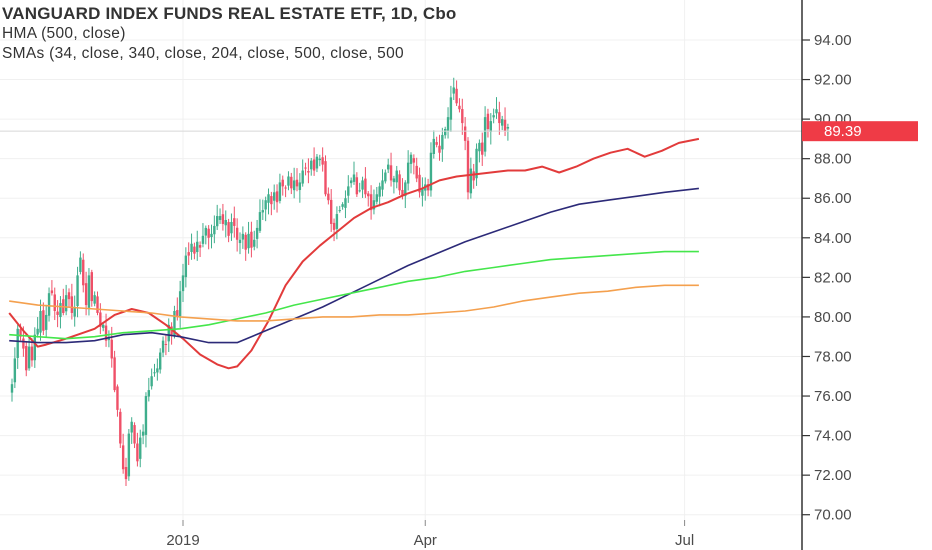 The width and height of the screenshot is (932, 550). What do you see at coordinates (867, 275) in the screenshot?
I see `price-axis-area` at bounding box center [867, 275].